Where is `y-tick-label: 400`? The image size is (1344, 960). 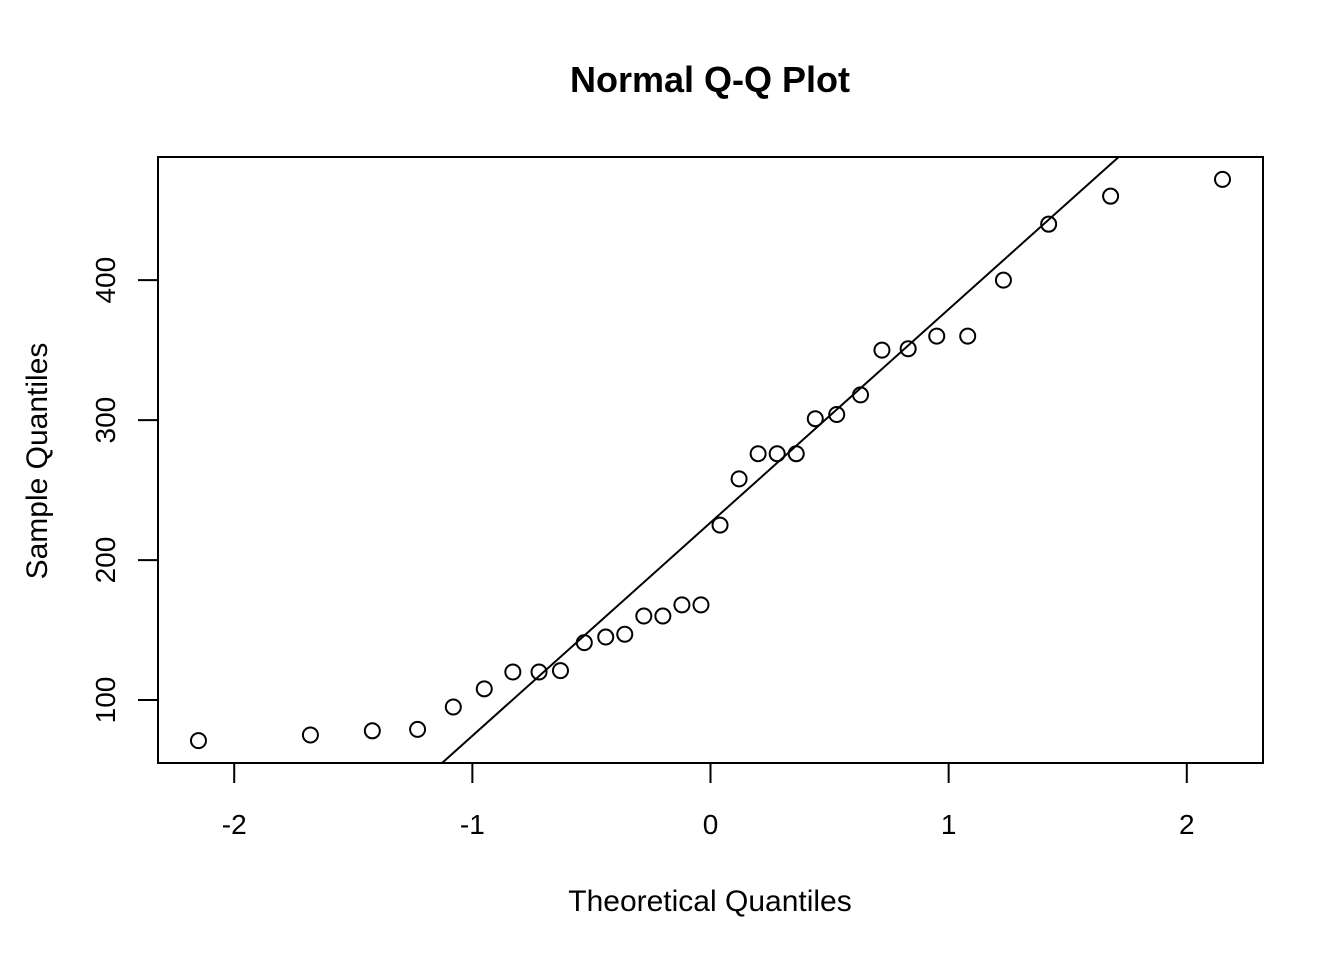 y-tick-label: 400 is located at coordinates (105, 280).